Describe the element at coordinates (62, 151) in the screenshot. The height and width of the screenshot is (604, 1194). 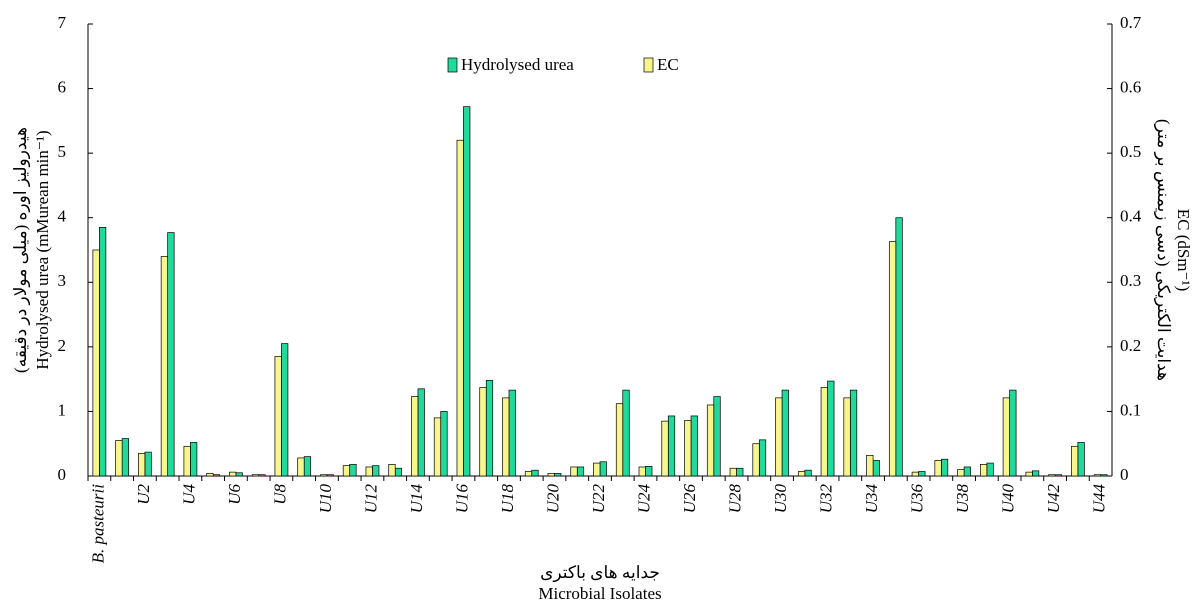
I see `y-tick-label: 5` at that location.